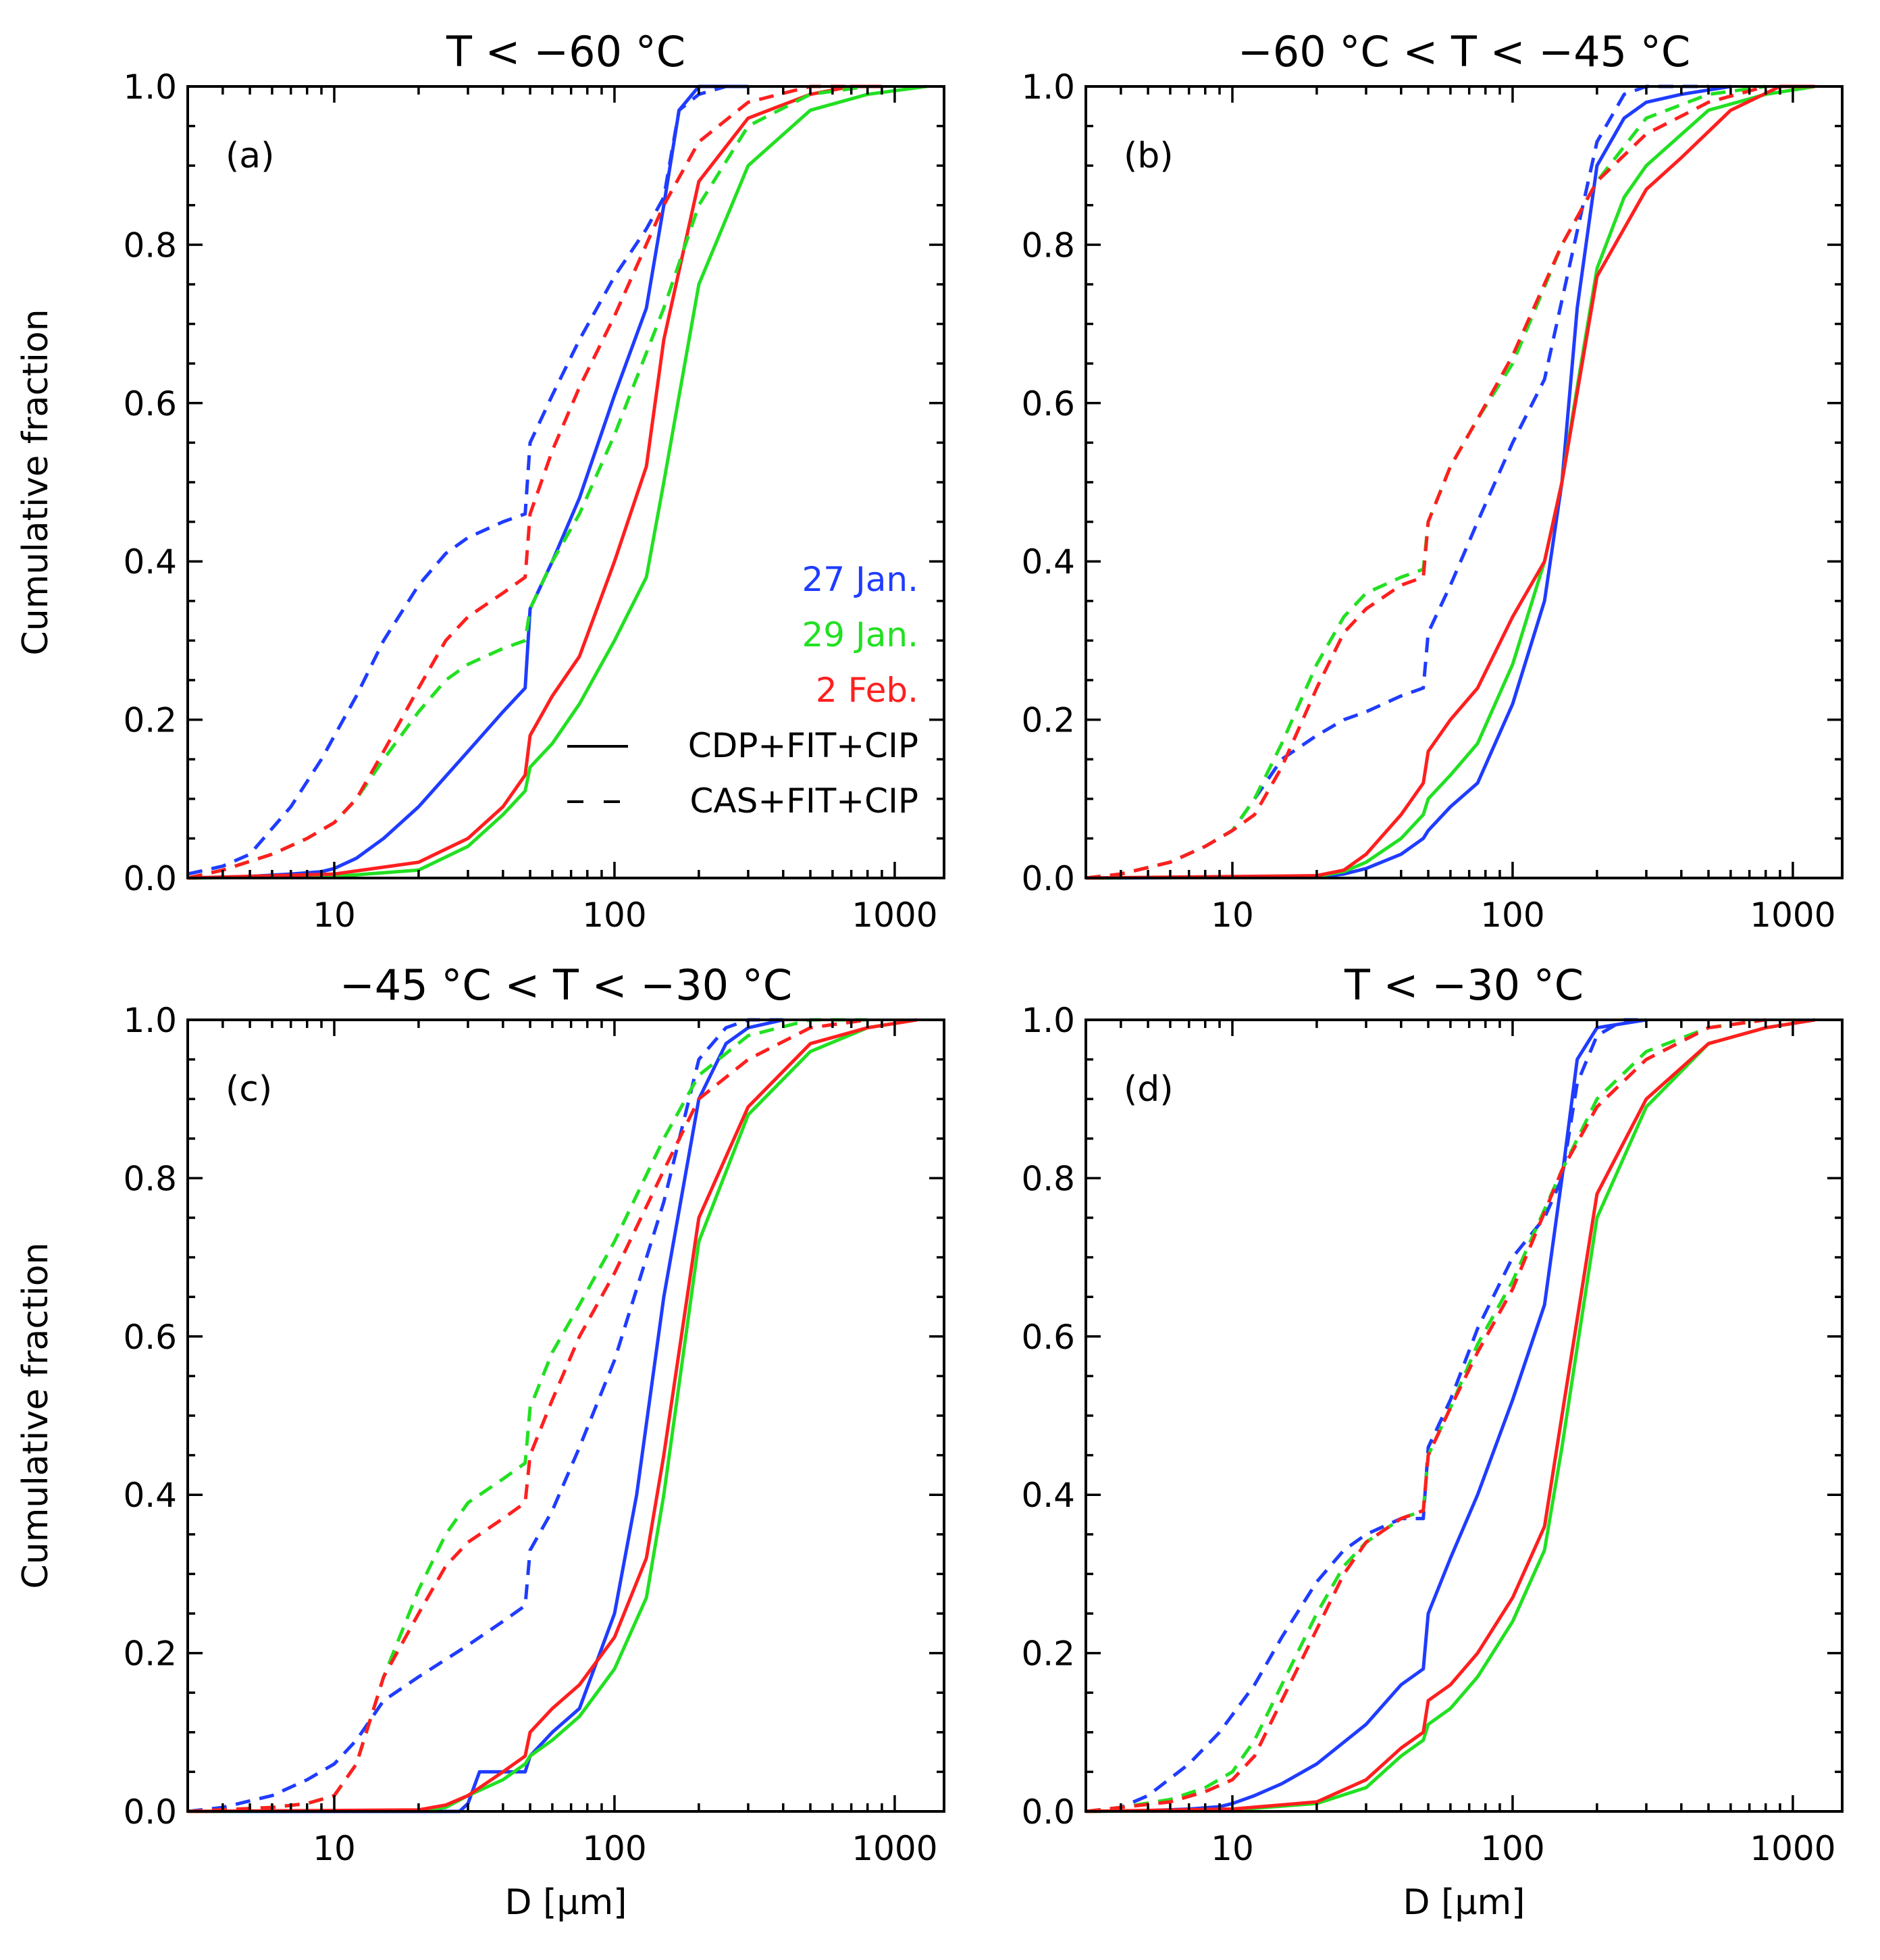 The width and height of the screenshot is (1880, 1960). Describe the element at coordinates (867, 690) in the screenshot. I see `legend-entry-date: 2 Feb.` at that location.